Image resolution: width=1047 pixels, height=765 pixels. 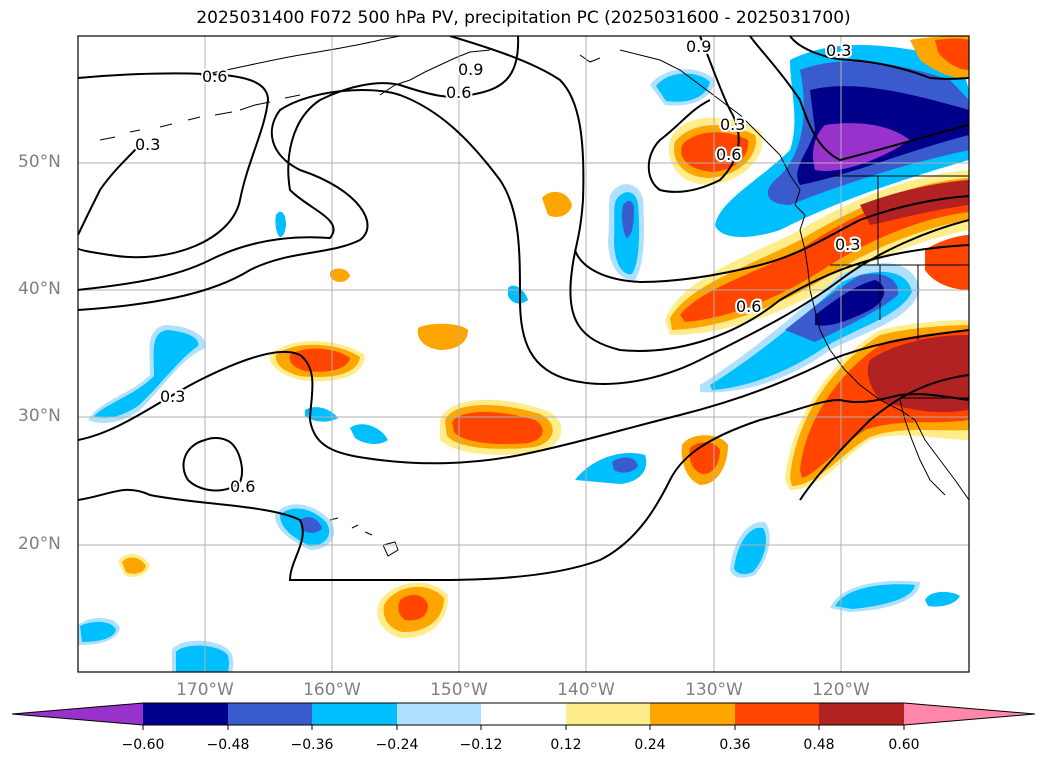 What do you see at coordinates (904, 745) in the screenshot?
I see `colorbar-tick-label: 0.60` at bounding box center [904, 745].